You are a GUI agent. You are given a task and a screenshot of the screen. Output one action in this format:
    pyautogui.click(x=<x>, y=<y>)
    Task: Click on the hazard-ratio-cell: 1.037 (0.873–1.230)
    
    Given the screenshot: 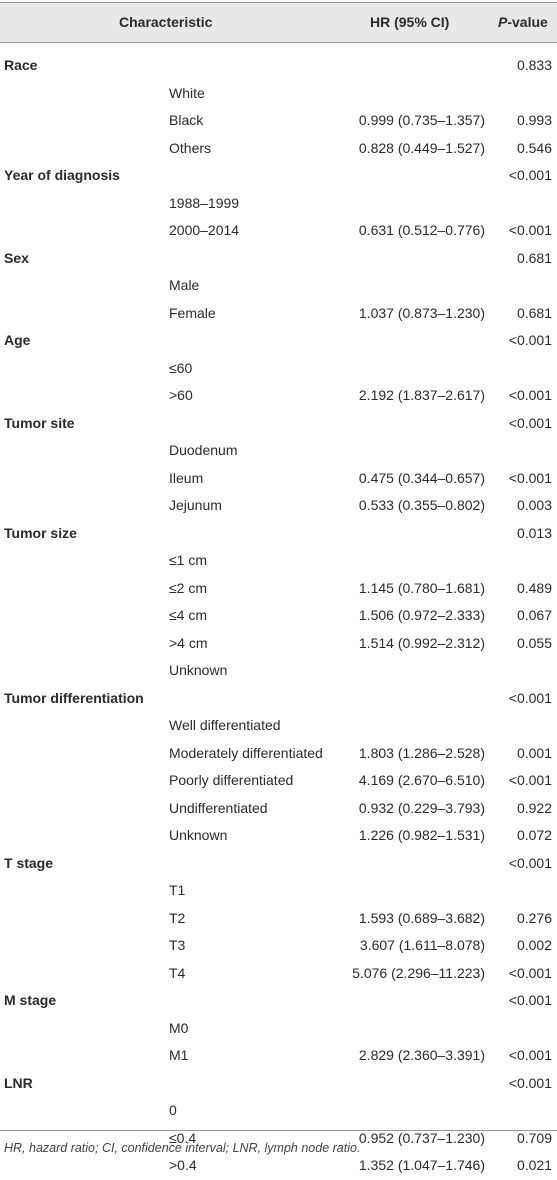 What is the action you would take?
    pyautogui.click(x=421, y=312)
    